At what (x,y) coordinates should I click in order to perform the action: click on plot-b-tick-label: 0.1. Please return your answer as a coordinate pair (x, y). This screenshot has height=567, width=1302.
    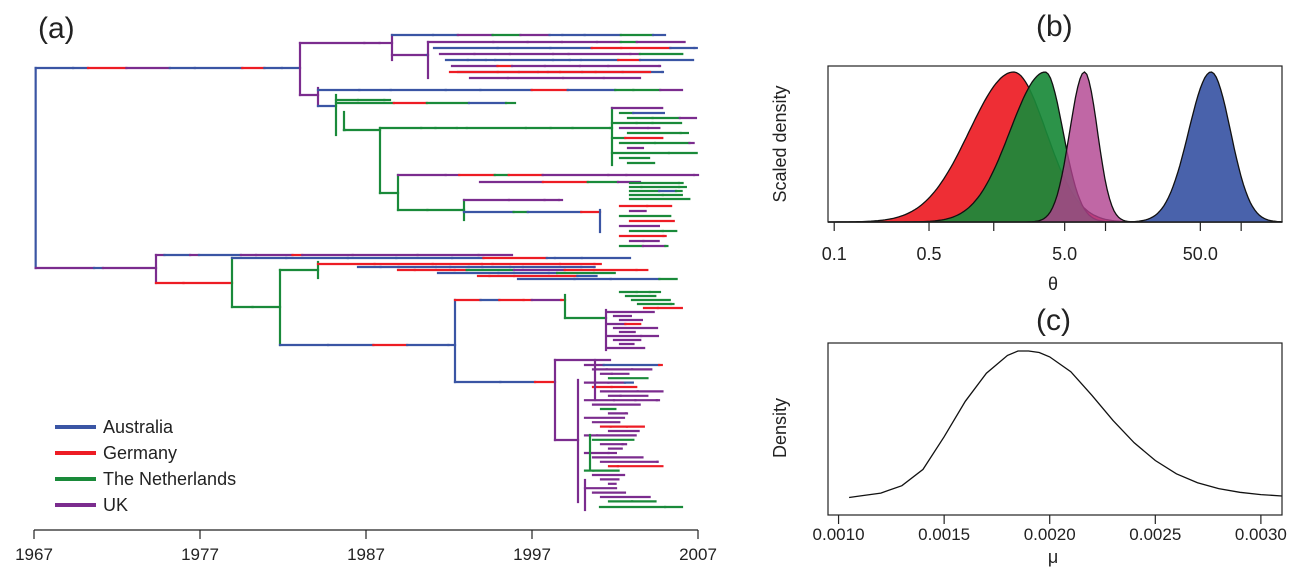
    Looking at the image, I should click on (834, 254).